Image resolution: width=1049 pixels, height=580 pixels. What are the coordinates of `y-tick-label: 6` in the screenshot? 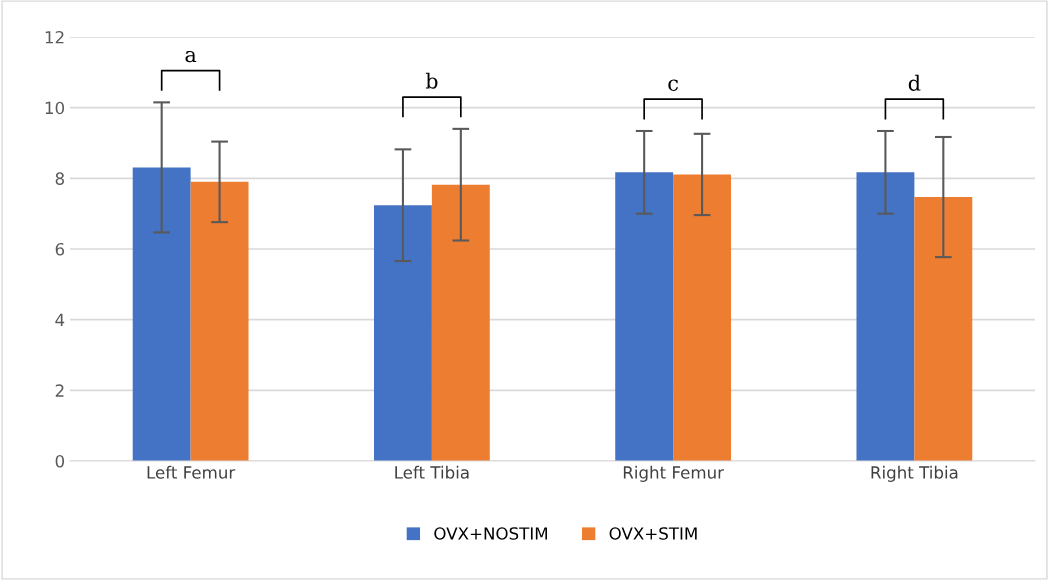 It's located at (60, 249).